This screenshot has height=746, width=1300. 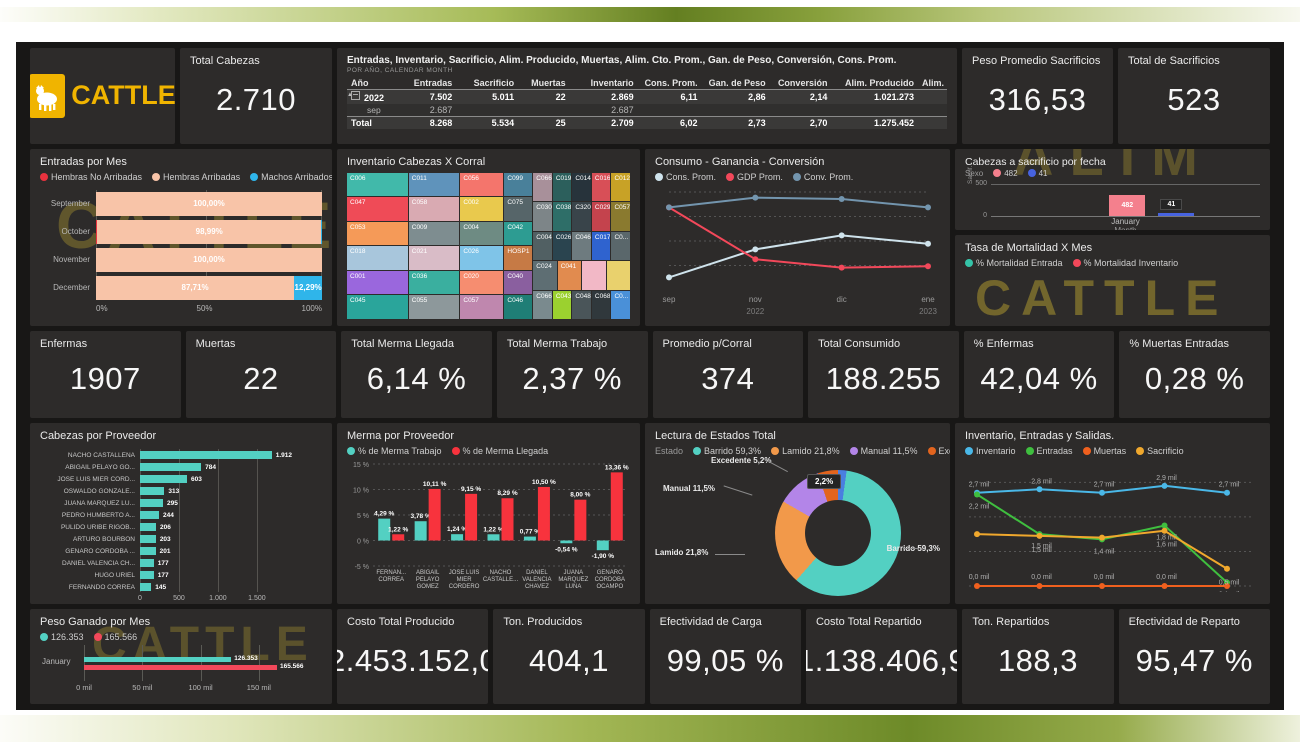 I want to click on legend-item: GDP Prom., so click(x=754, y=177).